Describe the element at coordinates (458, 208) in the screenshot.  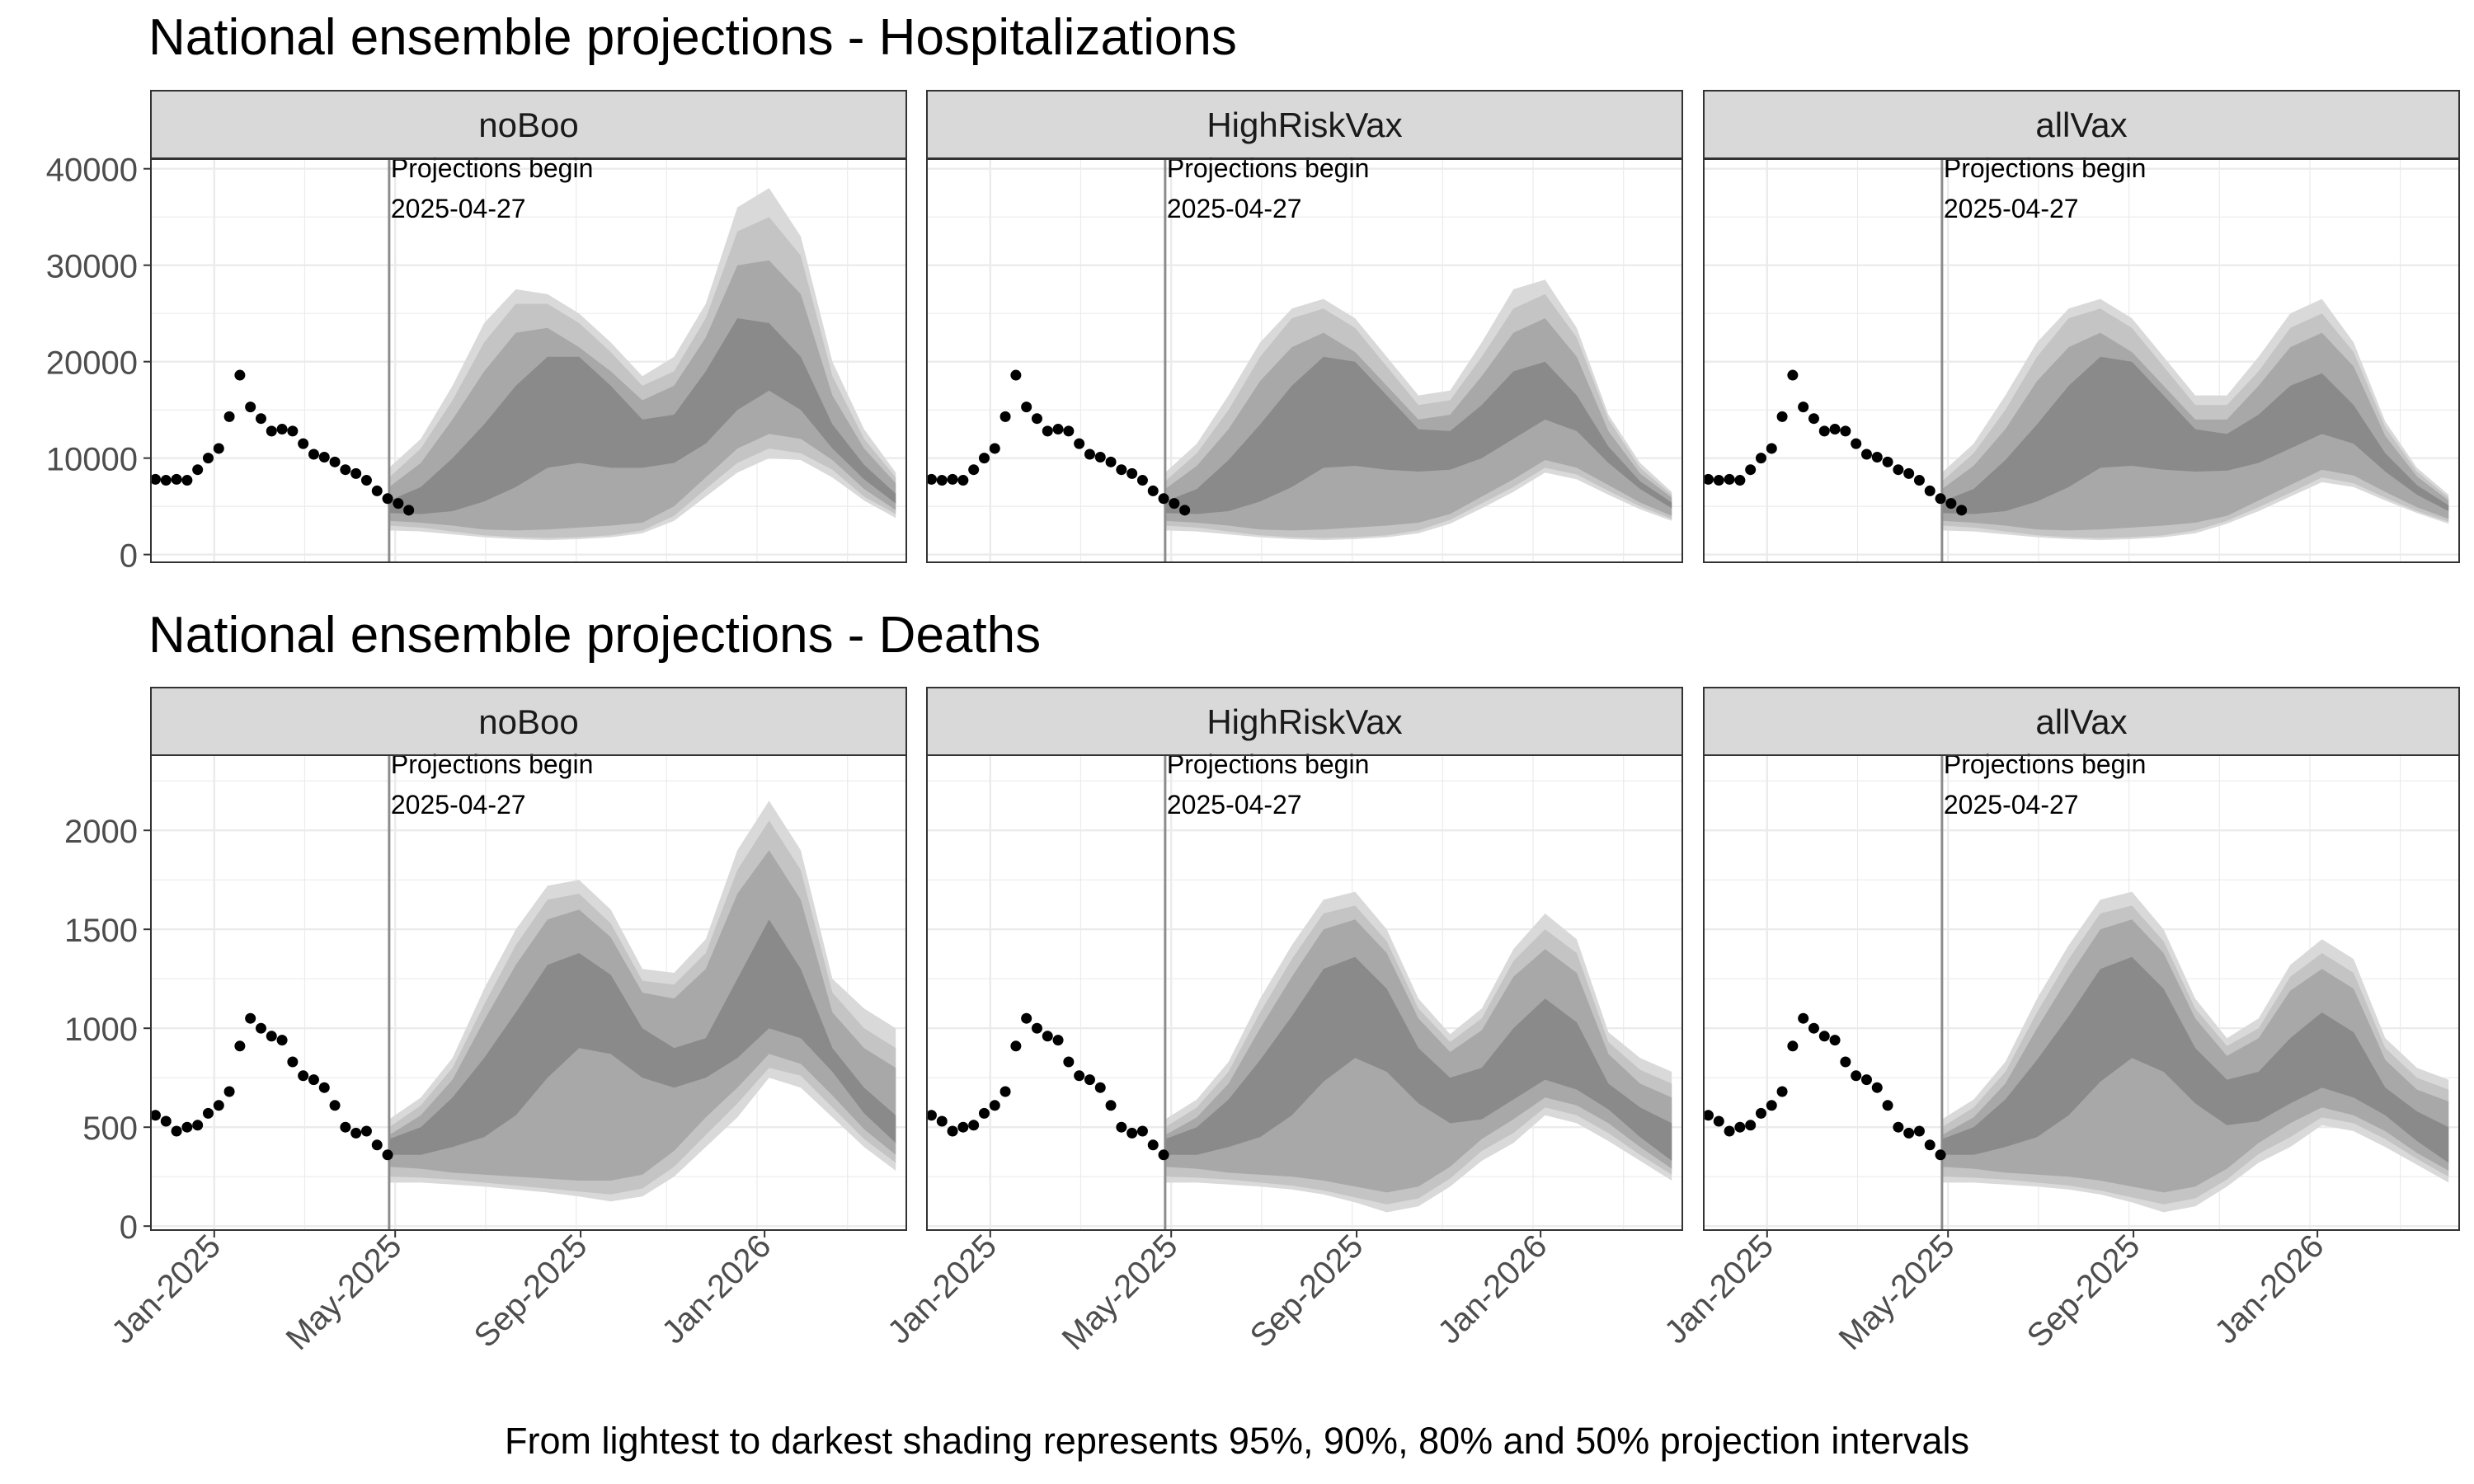
I see `projection-annotation-line2: 2025-04-27` at that location.